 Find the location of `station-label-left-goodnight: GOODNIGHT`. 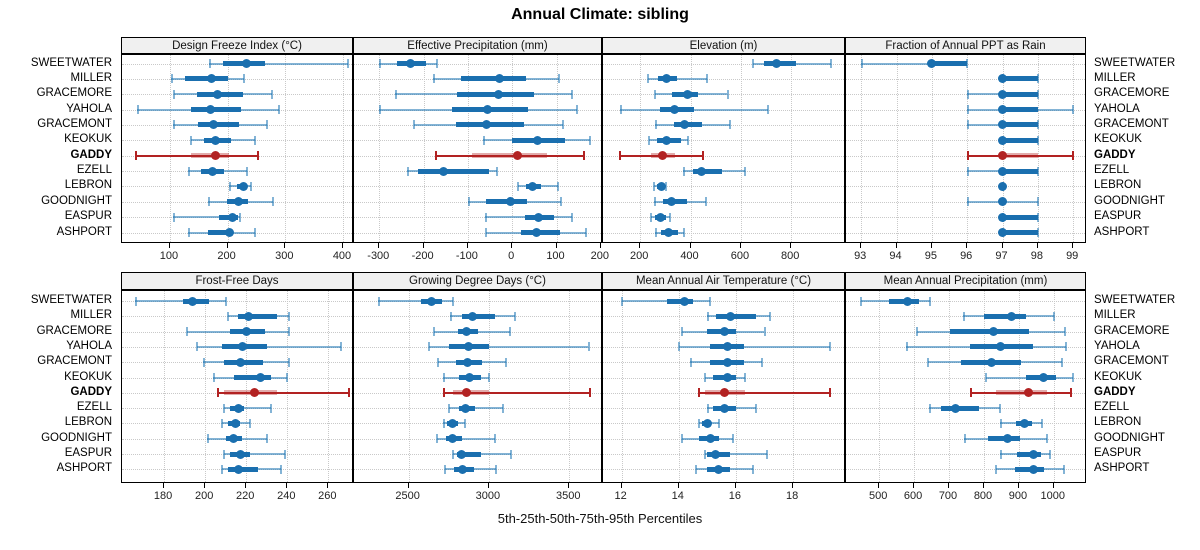

station-label-left-goodnight: GOODNIGHT is located at coordinates (76, 200).